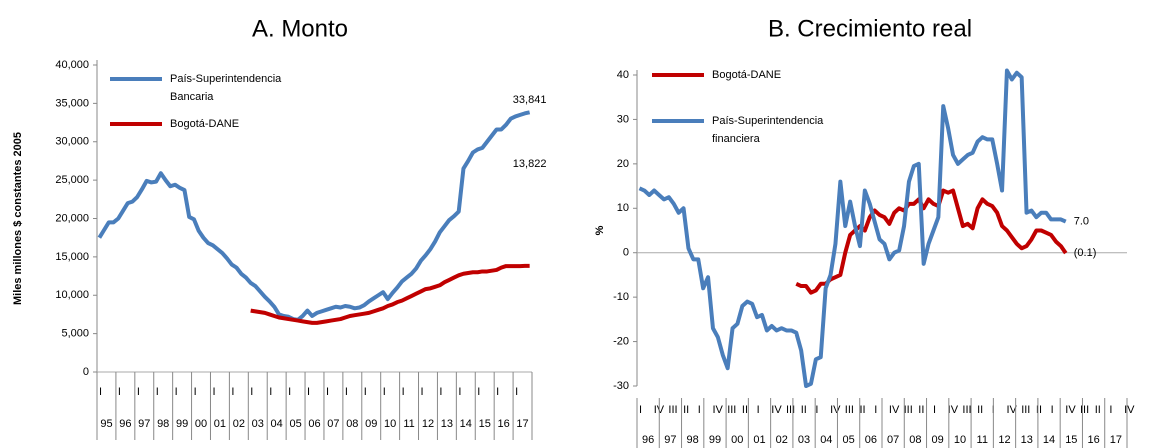 The image size is (1161, 448). What do you see at coordinates (72, 218) in the screenshot?
I see `y-tick-label: 20,000` at bounding box center [72, 218].